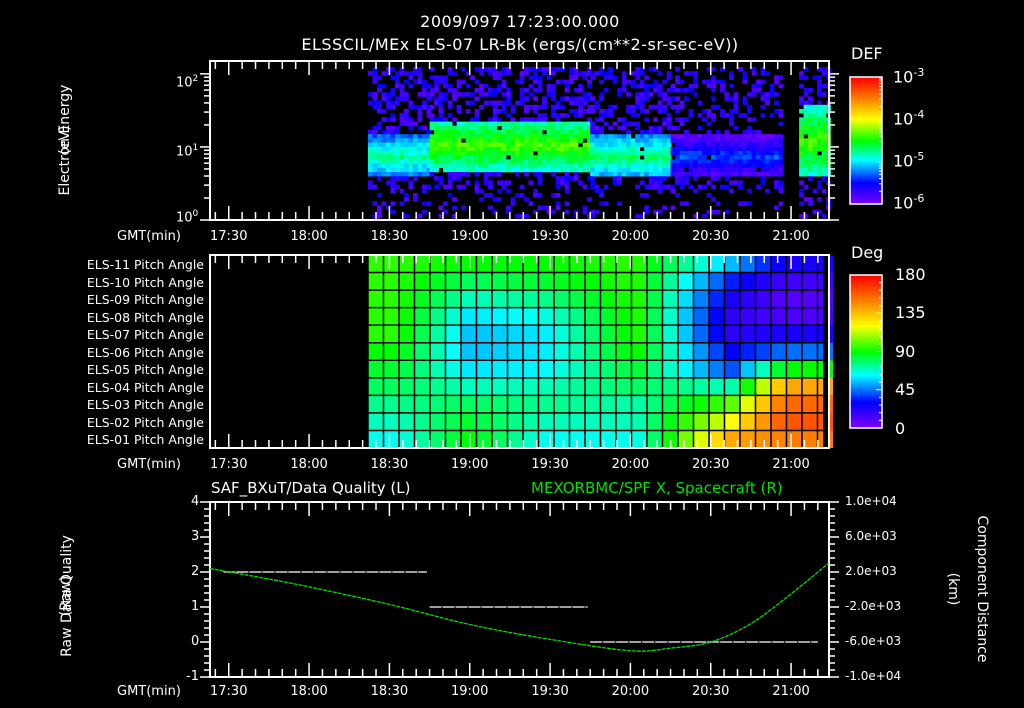 The image size is (1024, 708). I want to click on pitch-channel-label: ELS-01 Pitch Angle, so click(145, 440).